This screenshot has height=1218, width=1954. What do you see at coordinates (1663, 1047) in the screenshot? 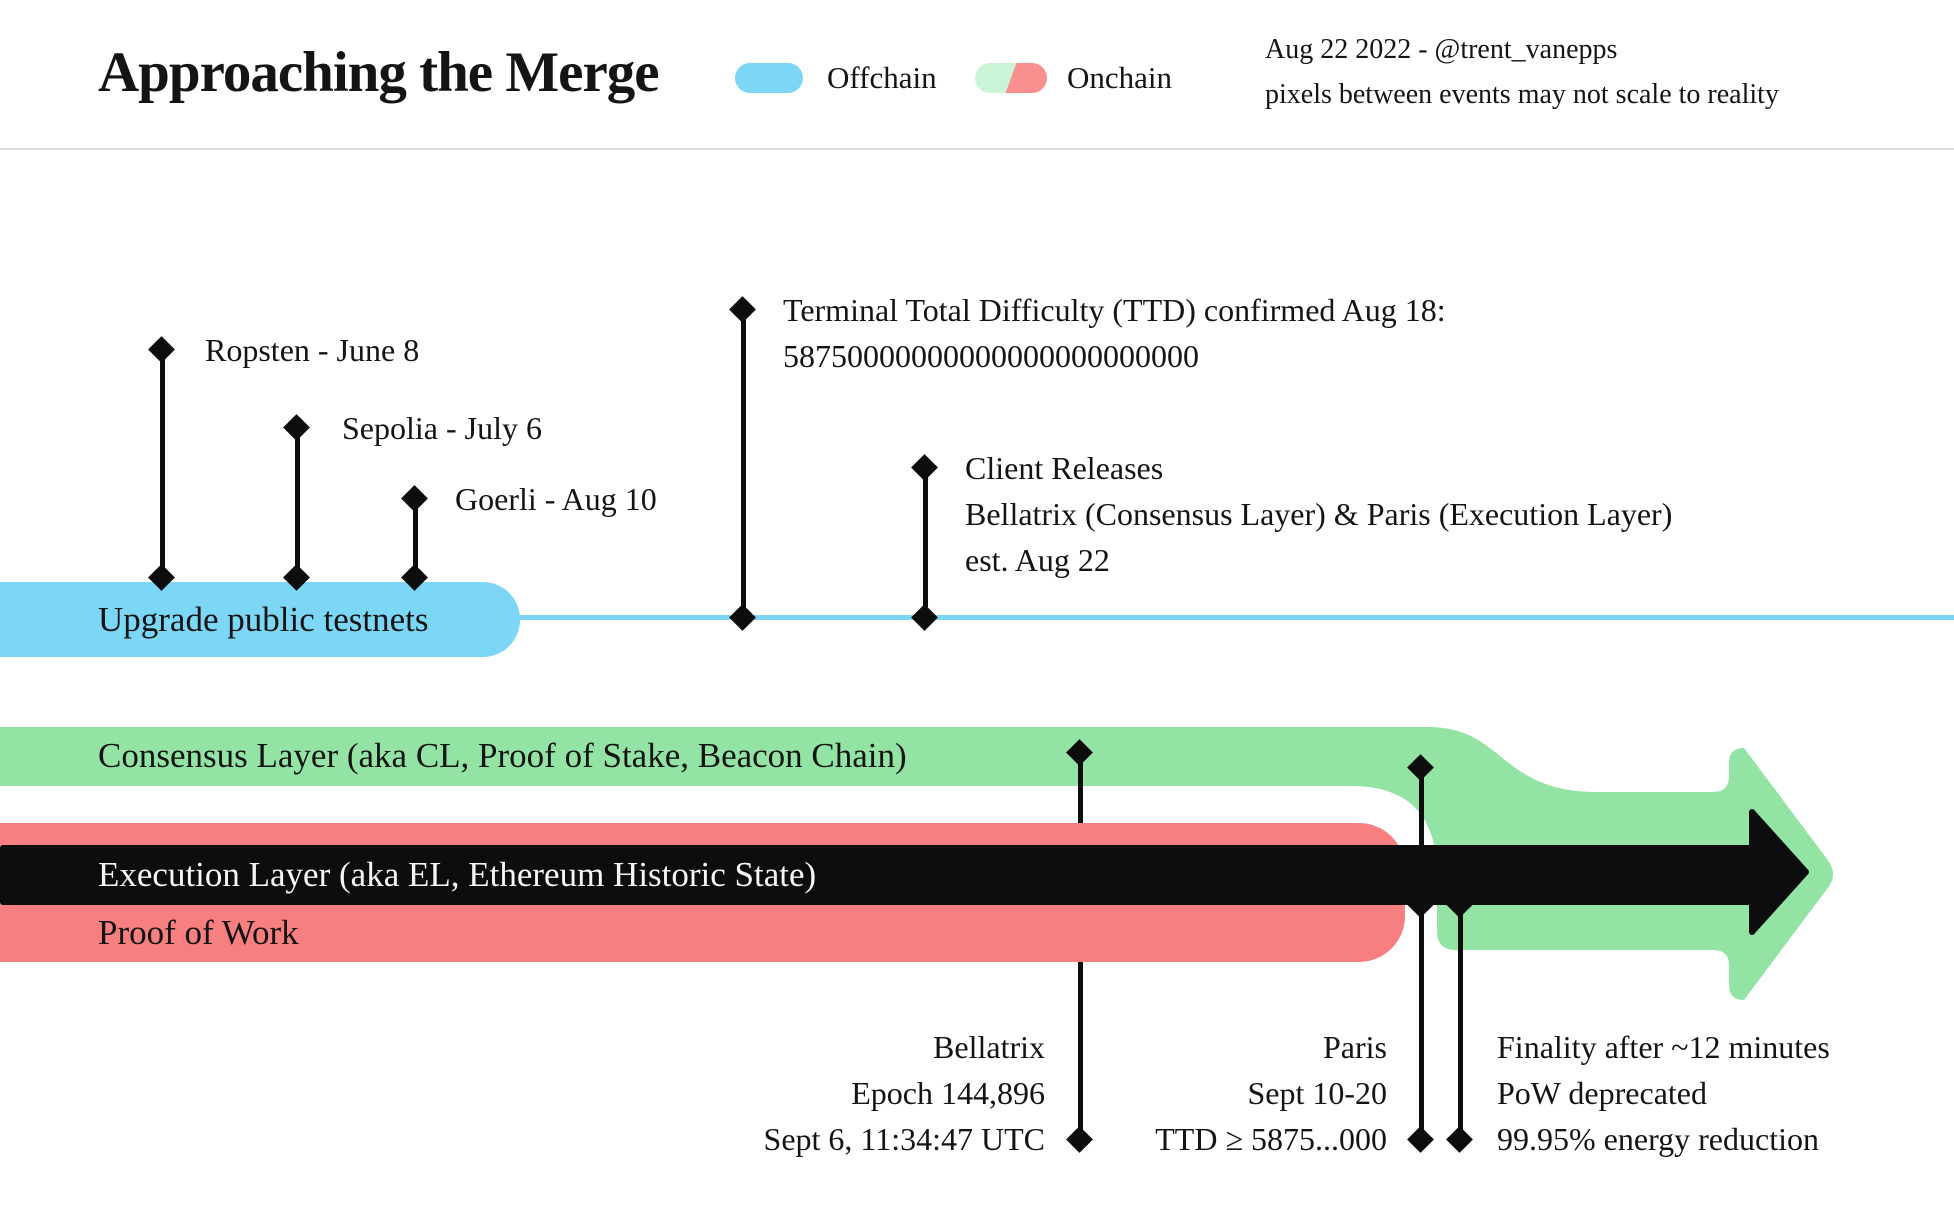
I see `finality-line1: Finality after ~12 minutes` at bounding box center [1663, 1047].